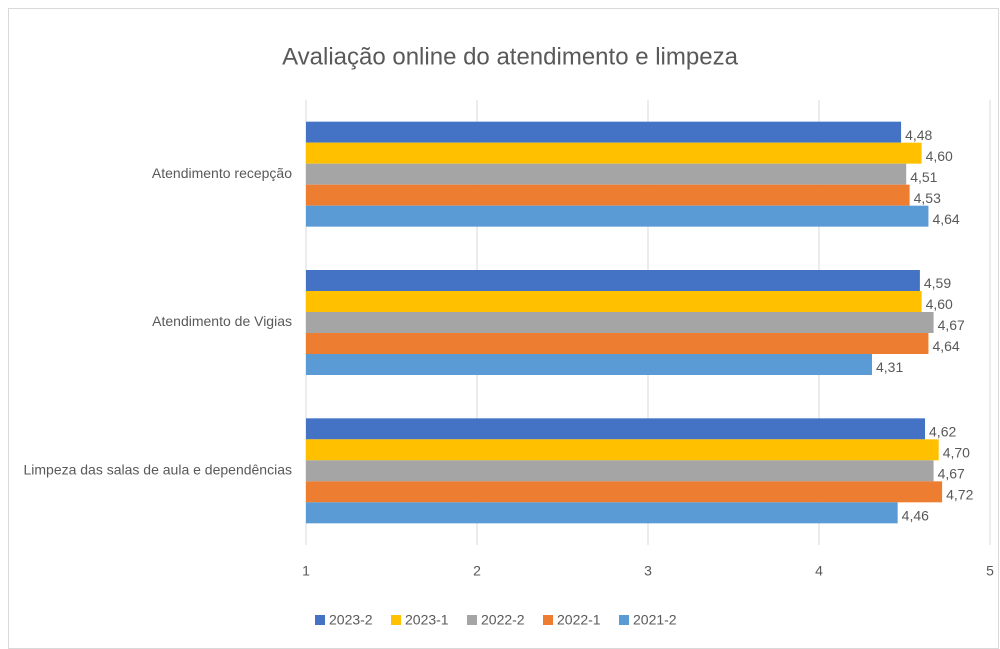 The height and width of the screenshot is (649, 1000). What do you see at coordinates (655, 620) in the screenshot?
I see `legend-label: 2021-2` at bounding box center [655, 620].